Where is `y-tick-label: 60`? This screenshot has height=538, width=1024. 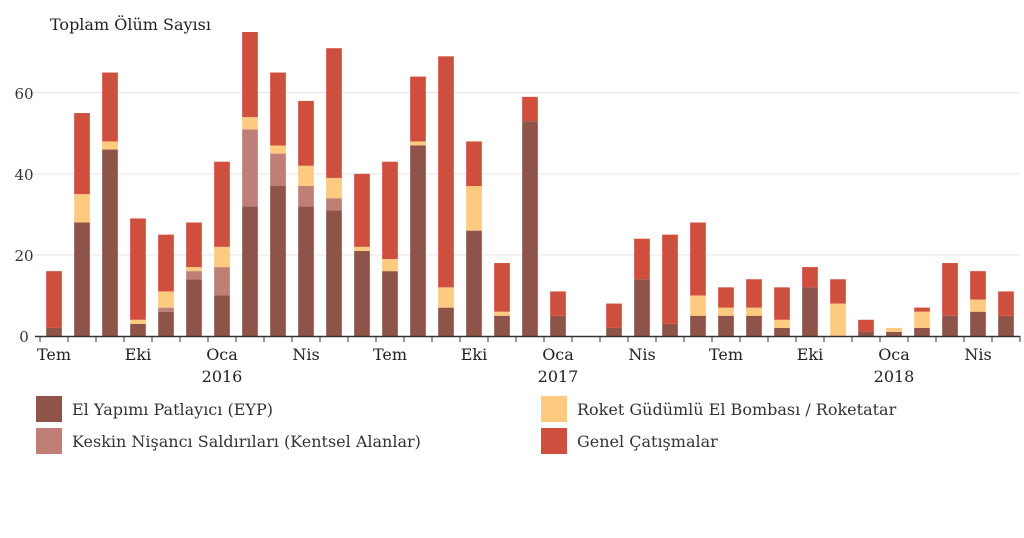 y-tick-label: 60 is located at coordinates (23, 94).